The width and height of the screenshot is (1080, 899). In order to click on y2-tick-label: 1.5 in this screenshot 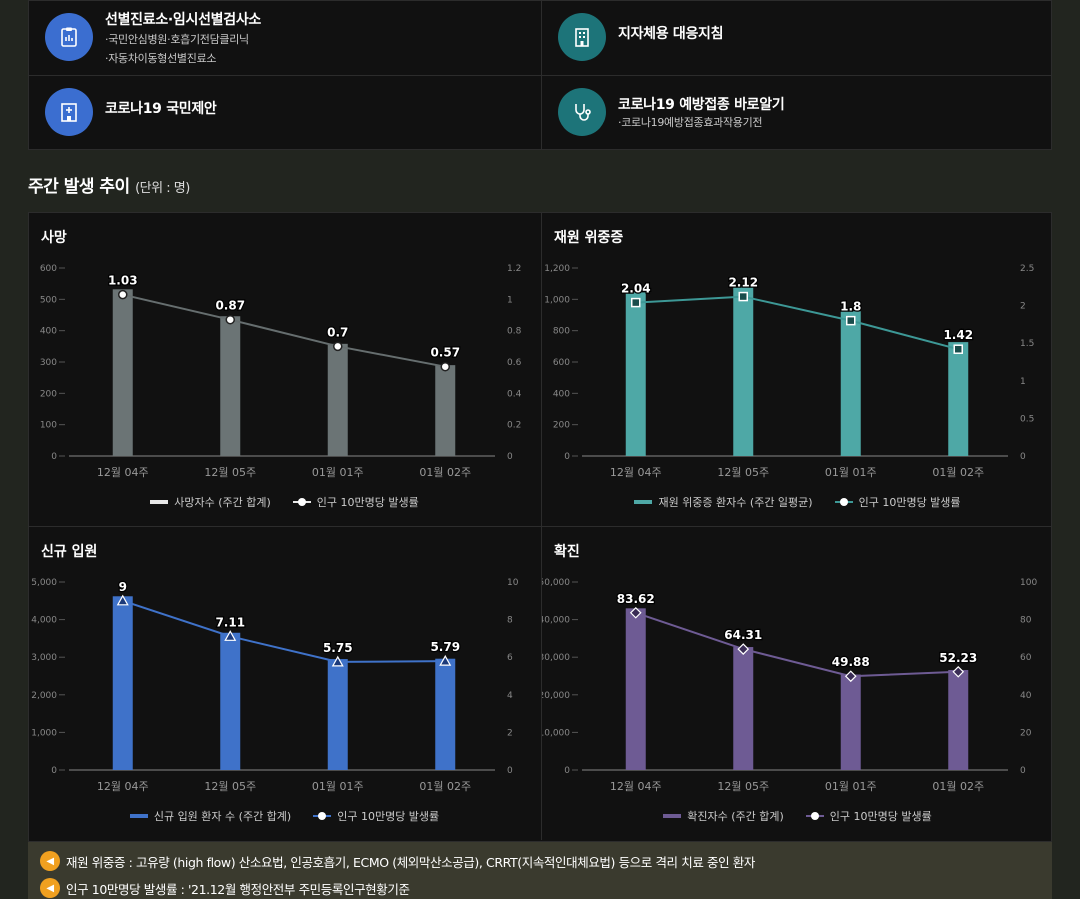, I will do `click(1027, 344)`.